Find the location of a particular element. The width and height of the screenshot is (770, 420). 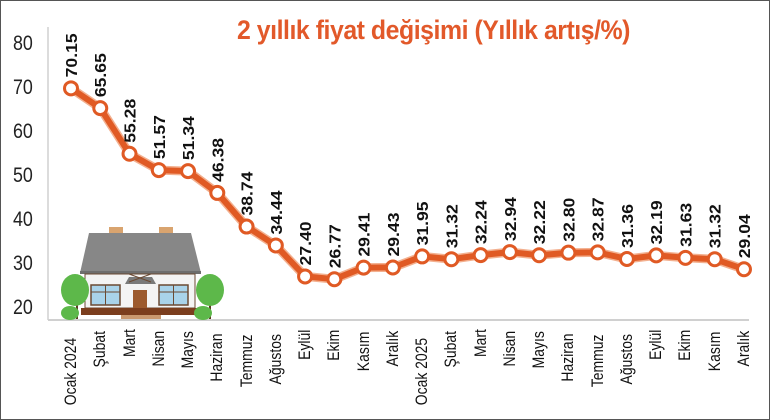

data-label: 29.04 is located at coordinates (745, 236).